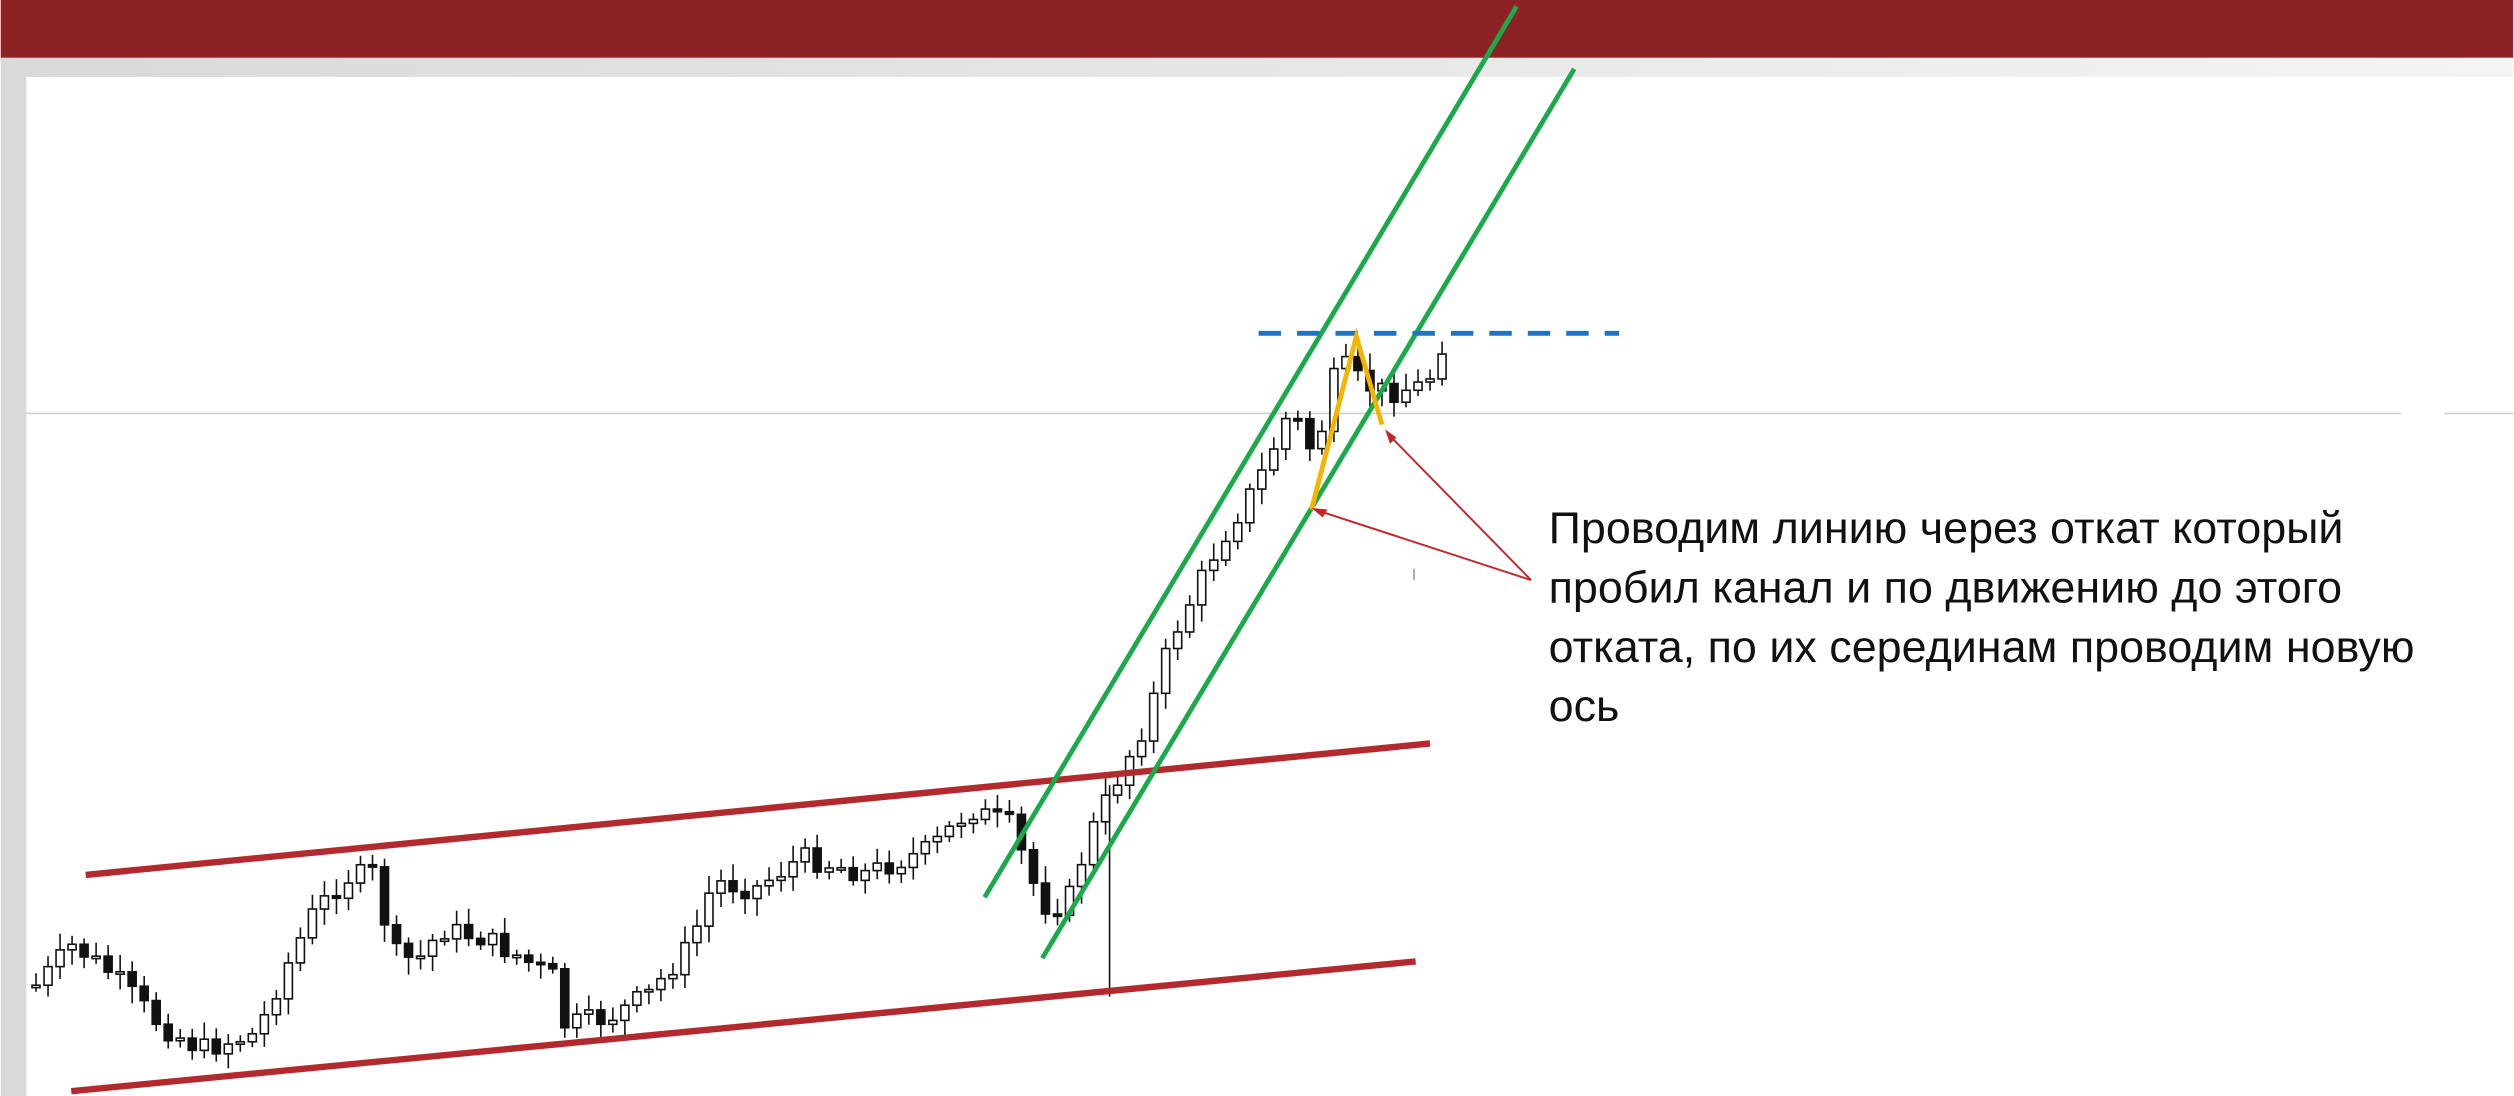 This screenshot has height=1096, width=2514. I want to click on pullback-zigzag, so click(1347, 419).